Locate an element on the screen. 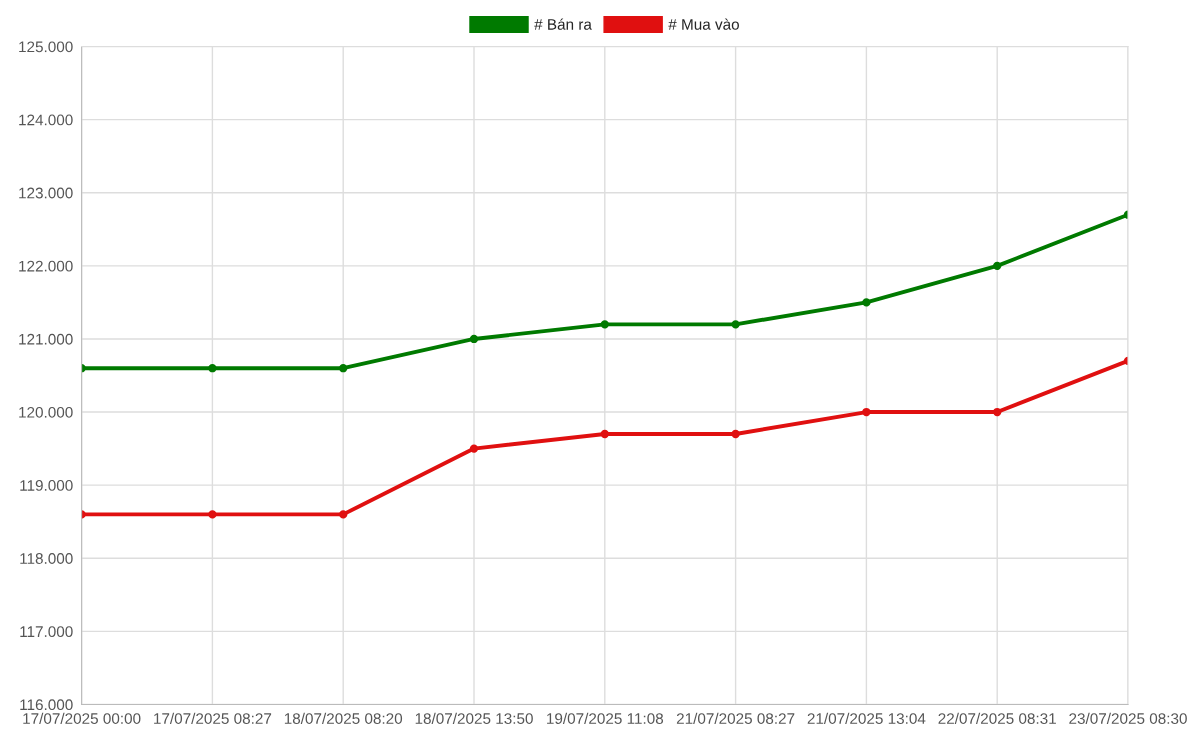 The image size is (1200, 751). x-tick-label: 18/07/2025 08:20 is located at coordinates (343, 718).